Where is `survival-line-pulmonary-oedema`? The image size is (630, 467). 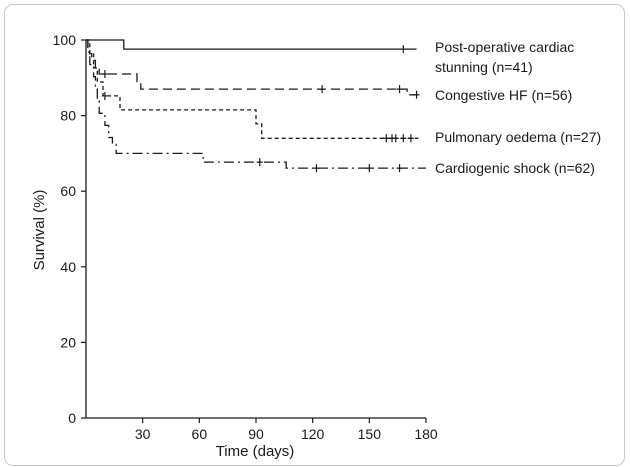 survival-line-pulmonary-oedema is located at coordinates (252, 89).